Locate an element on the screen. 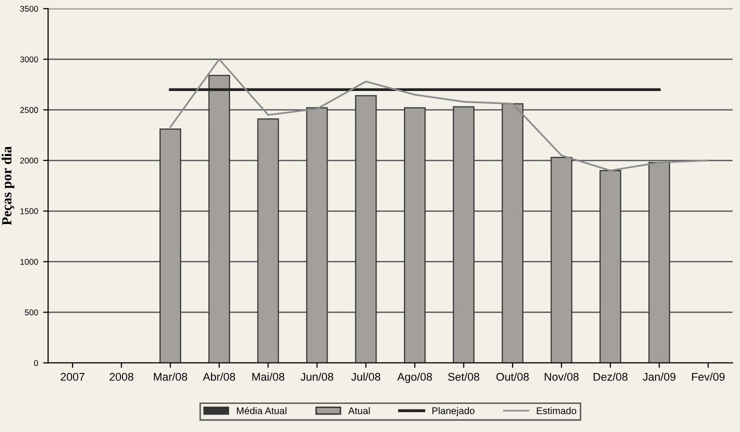 The height and width of the screenshot is (432, 740). y-tick-label: 0 is located at coordinates (36, 363).